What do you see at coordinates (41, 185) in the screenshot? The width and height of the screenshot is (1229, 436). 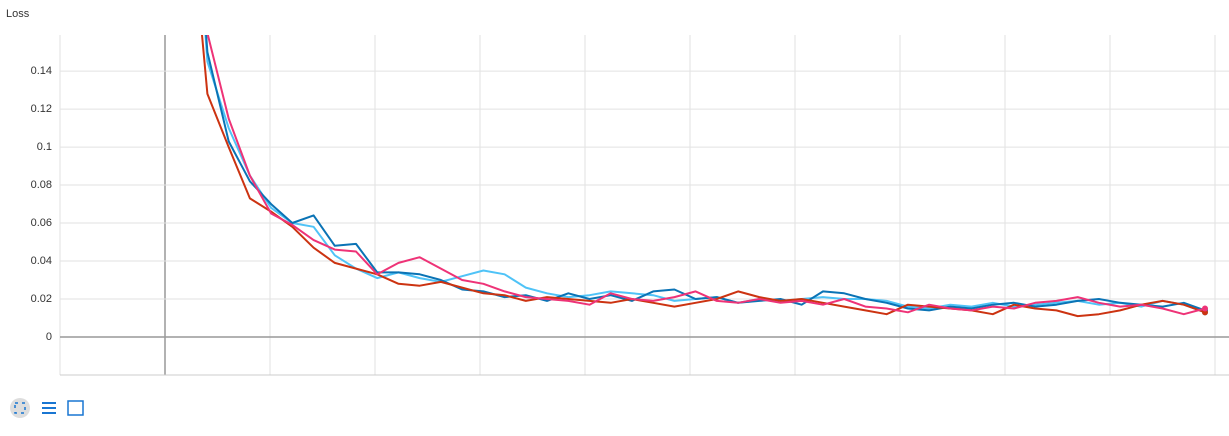 I see `y-tick-label: 0.08` at bounding box center [41, 185].